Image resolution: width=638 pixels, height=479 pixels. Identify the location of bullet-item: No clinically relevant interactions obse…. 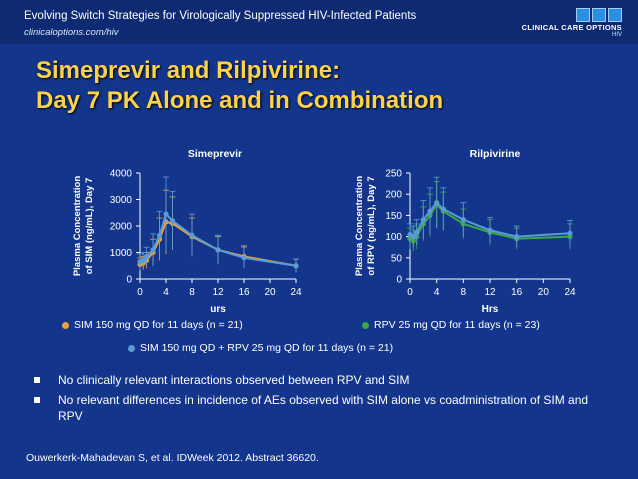
(319, 380).